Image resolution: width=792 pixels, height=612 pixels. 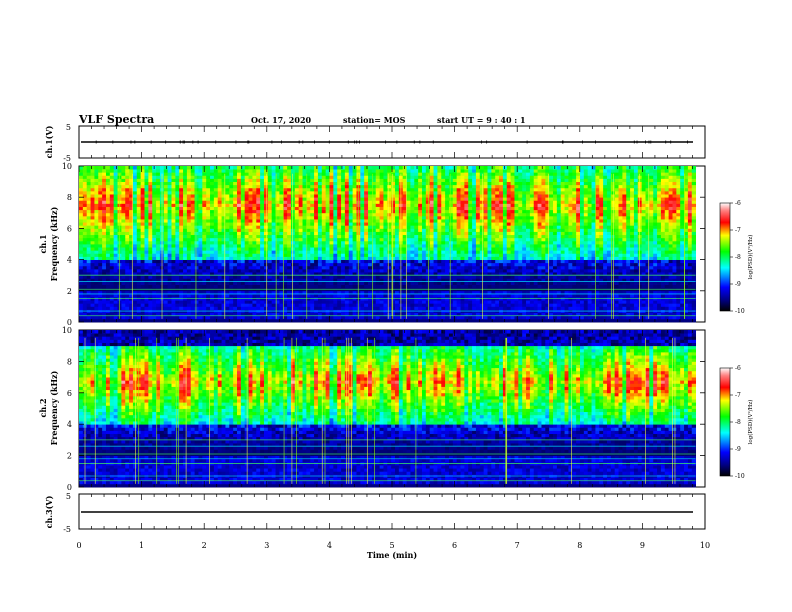 What do you see at coordinates (78, 545) in the screenshot?
I see `time-tick-label: 0` at bounding box center [78, 545].